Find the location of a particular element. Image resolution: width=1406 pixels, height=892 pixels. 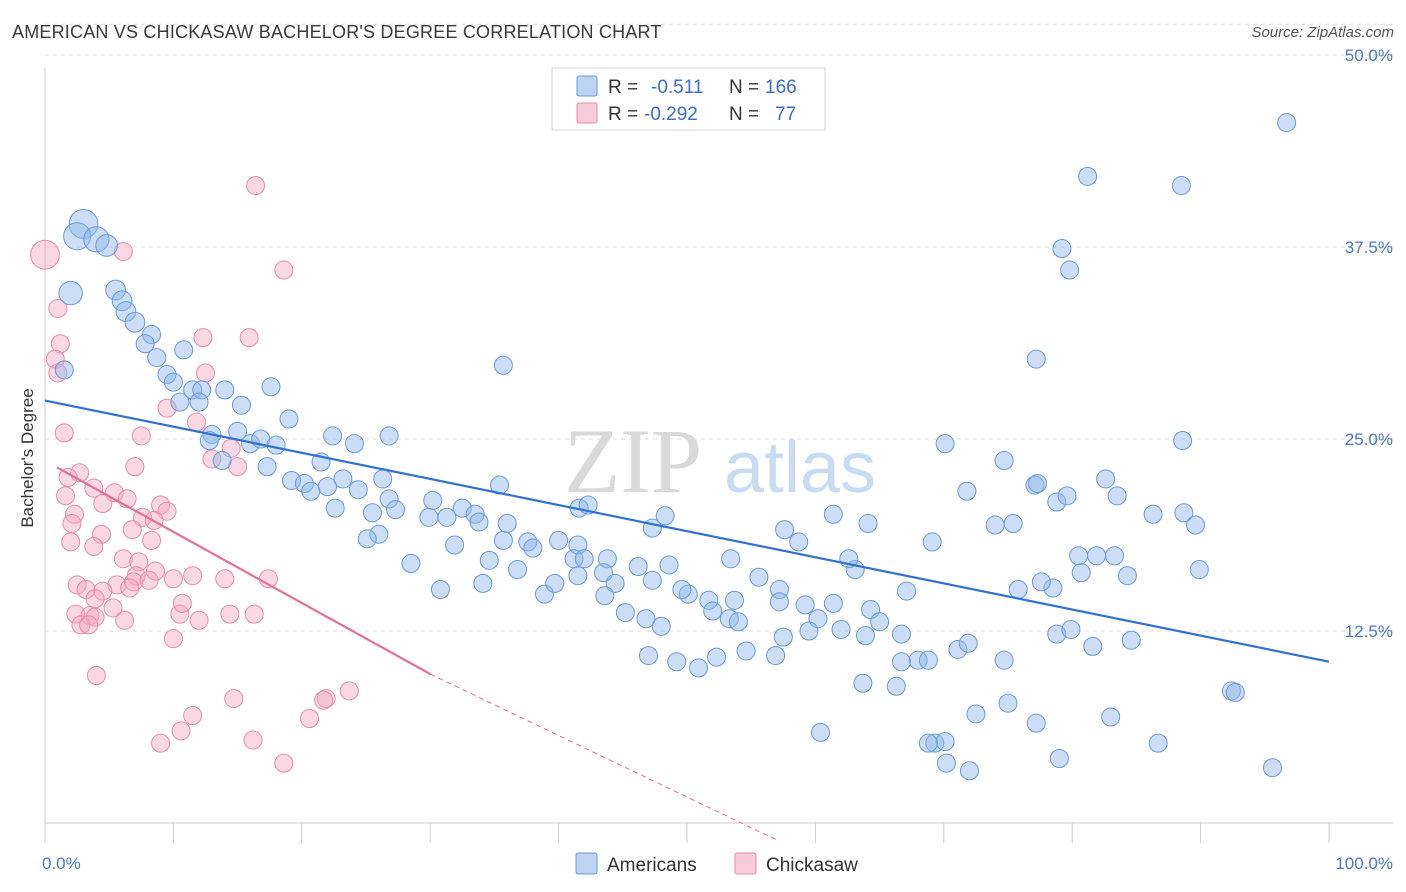

legend-swatch-chickasaw is located at coordinates (587, 113).